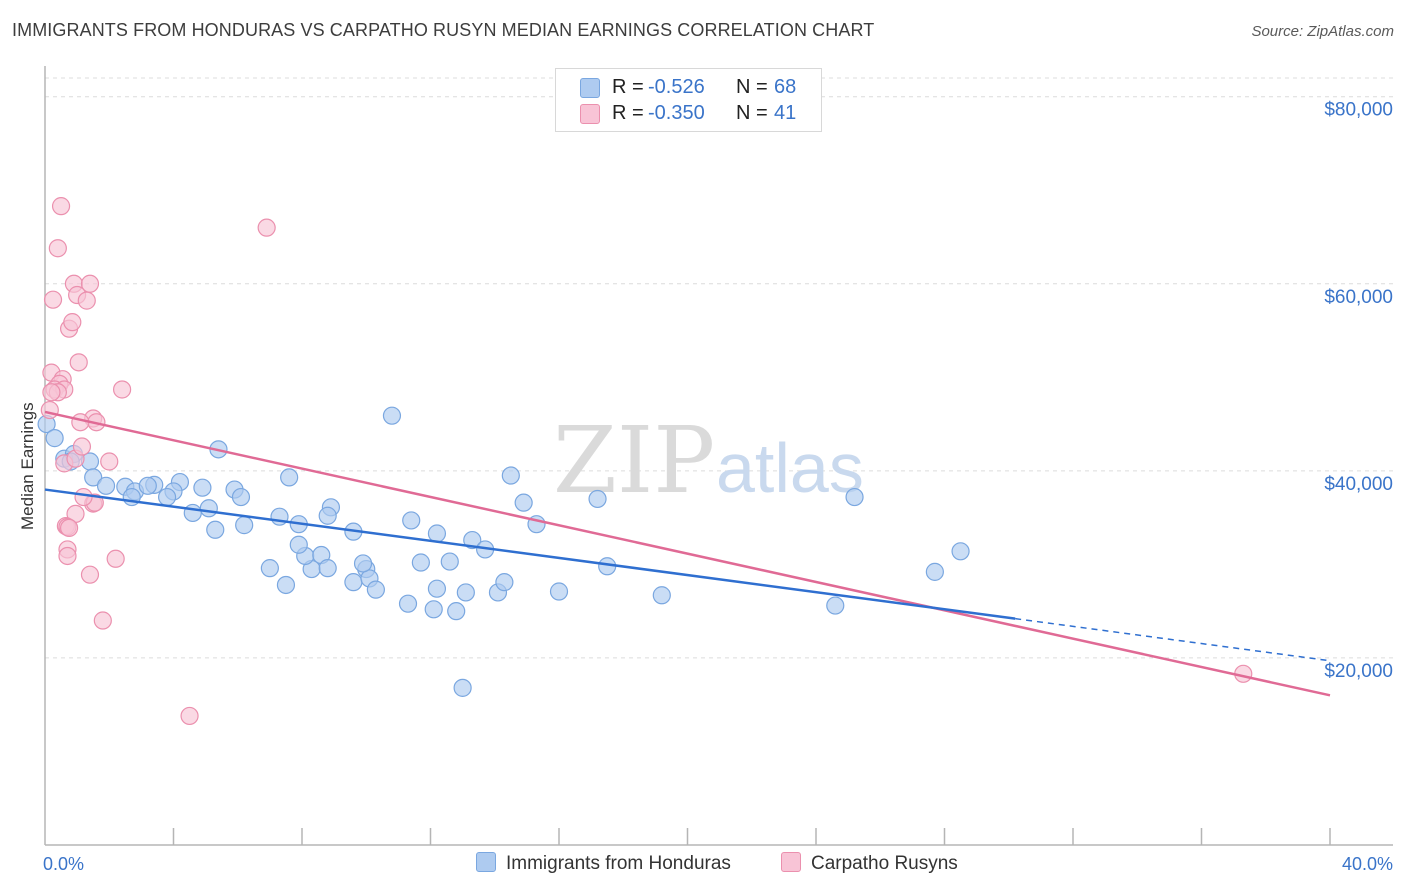 The width and height of the screenshot is (1406, 892). I want to click on bottom-legend-label-carpatho: Carpatho Rusyns, so click(884, 863).